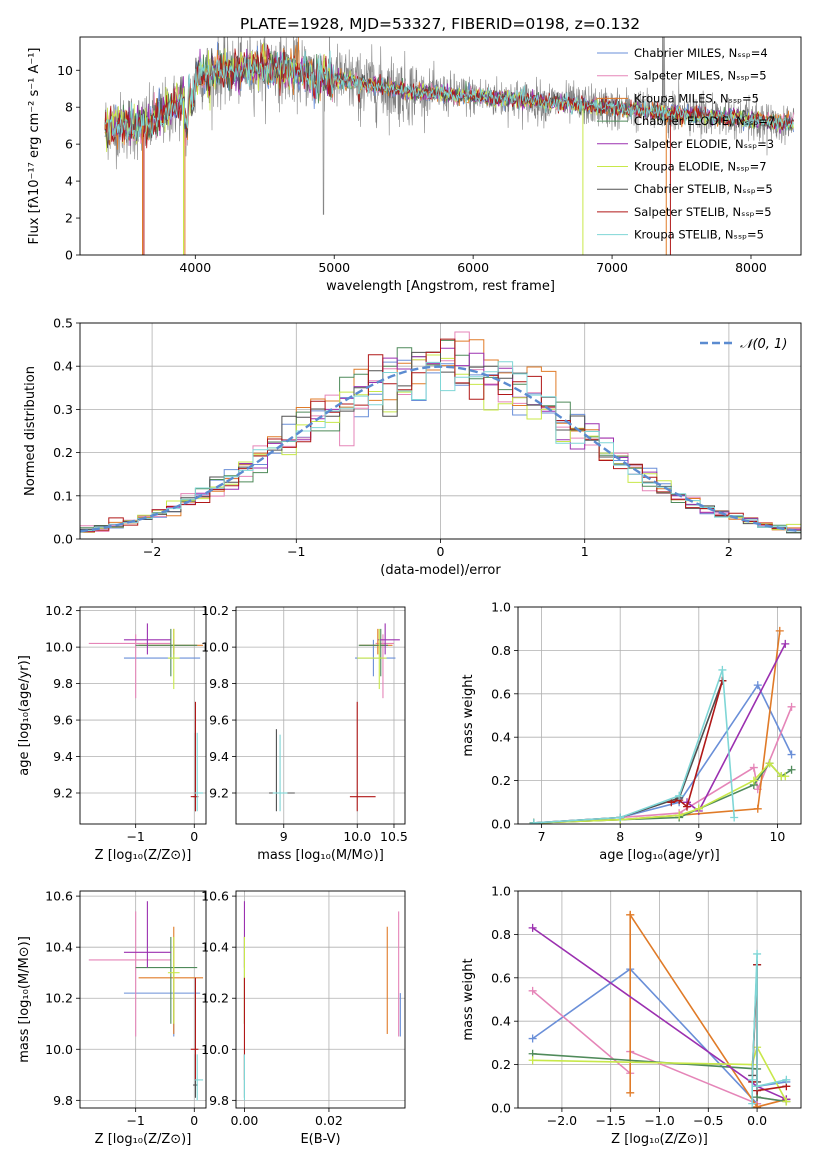  Describe the element at coordinates (69, 107) in the screenshot. I see `y-tick-label: 8` at that location.